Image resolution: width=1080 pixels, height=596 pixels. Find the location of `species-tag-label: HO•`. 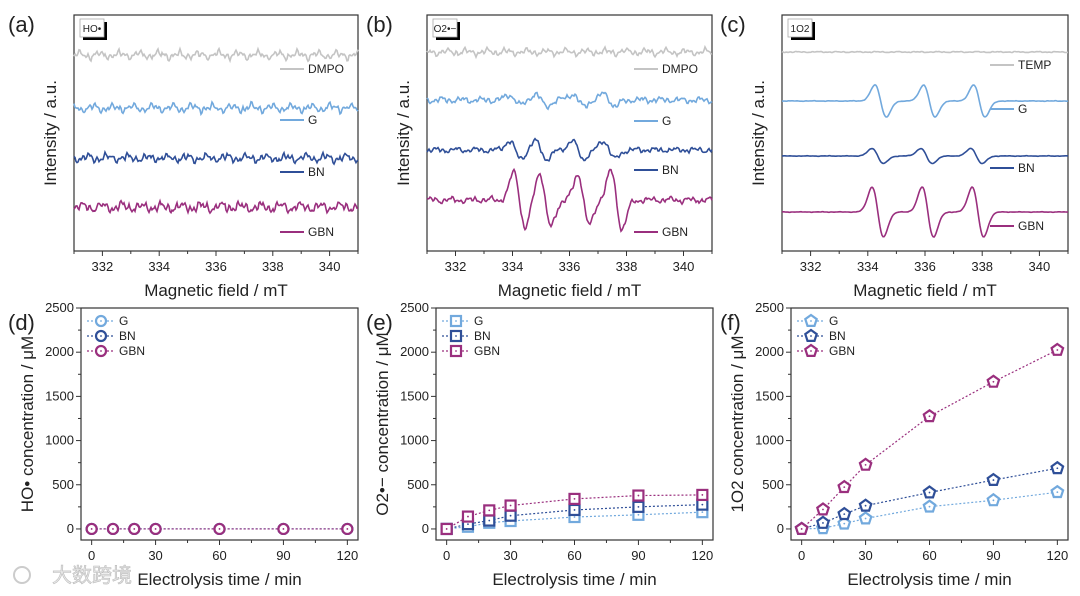

species-tag-label: HO• is located at coordinates (92, 29).